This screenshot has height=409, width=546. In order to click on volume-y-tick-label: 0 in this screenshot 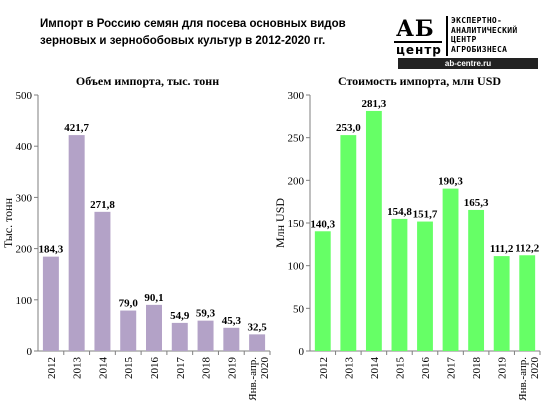, I will do `click(30, 352)`.